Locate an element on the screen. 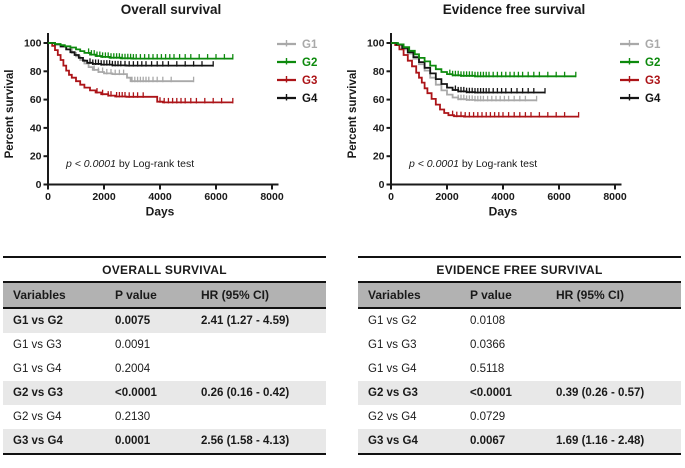  cell-pvalue: 0.5118 is located at coordinates (503, 369).